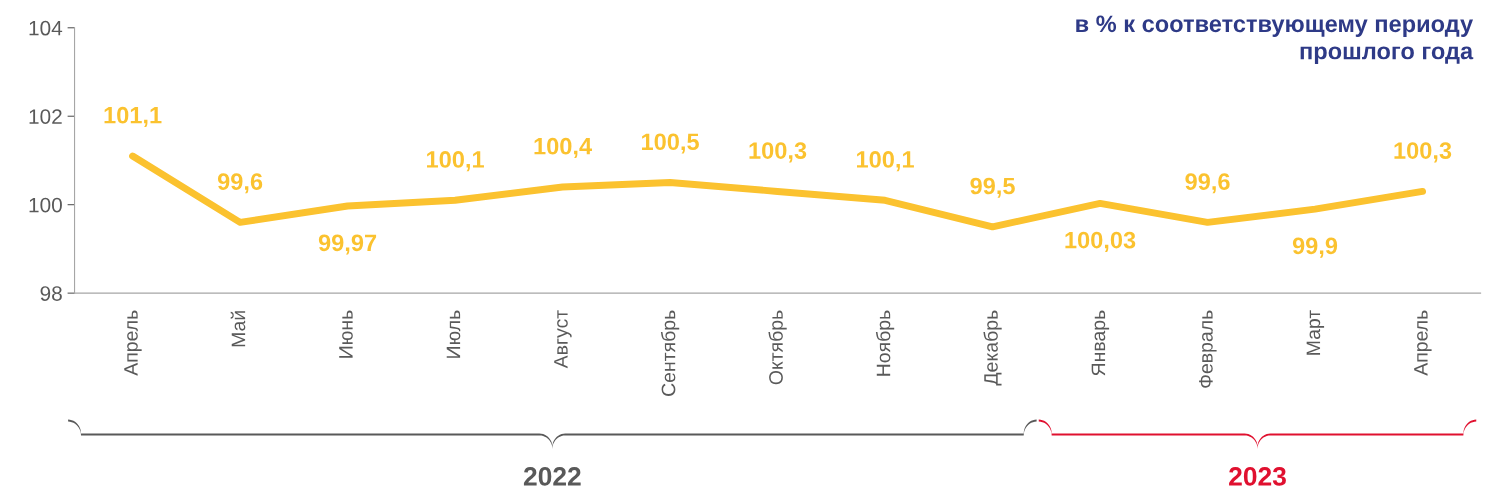 Image resolution: width=1491 pixels, height=496 pixels. I want to click on text: 2023, so click(1257, 476).